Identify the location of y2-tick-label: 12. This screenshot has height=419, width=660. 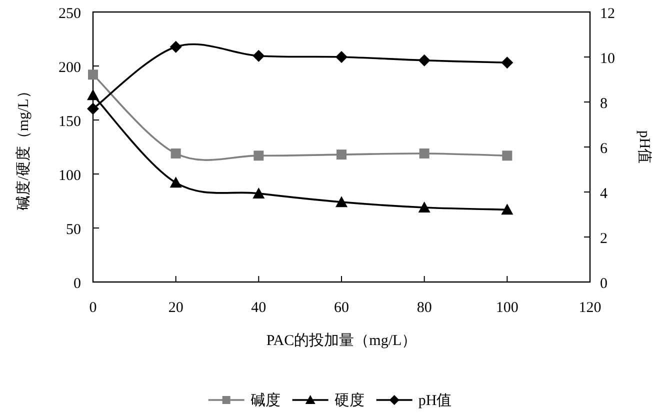
(607, 14).